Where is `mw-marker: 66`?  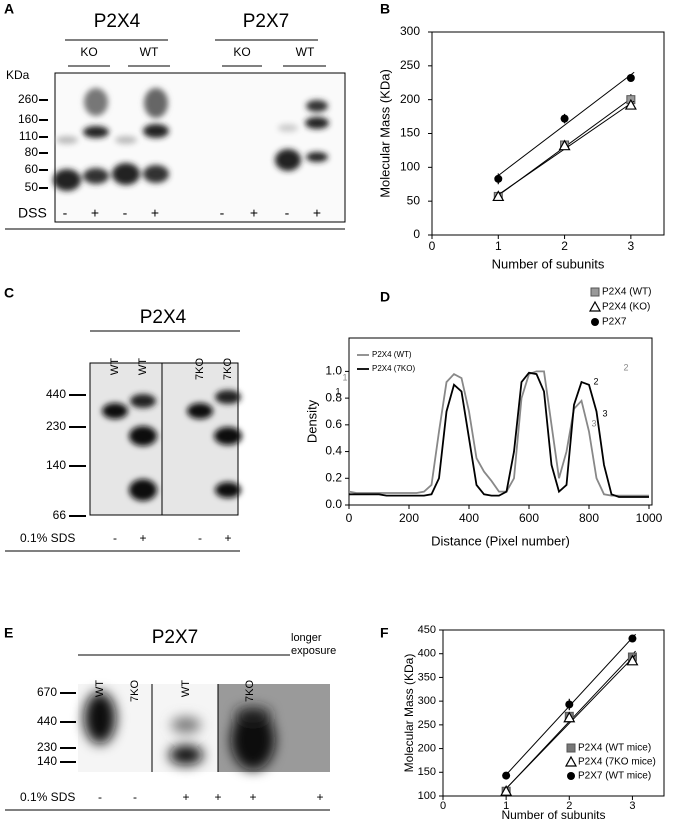
mw-marker: 66 is located at coordinates (60, 515).